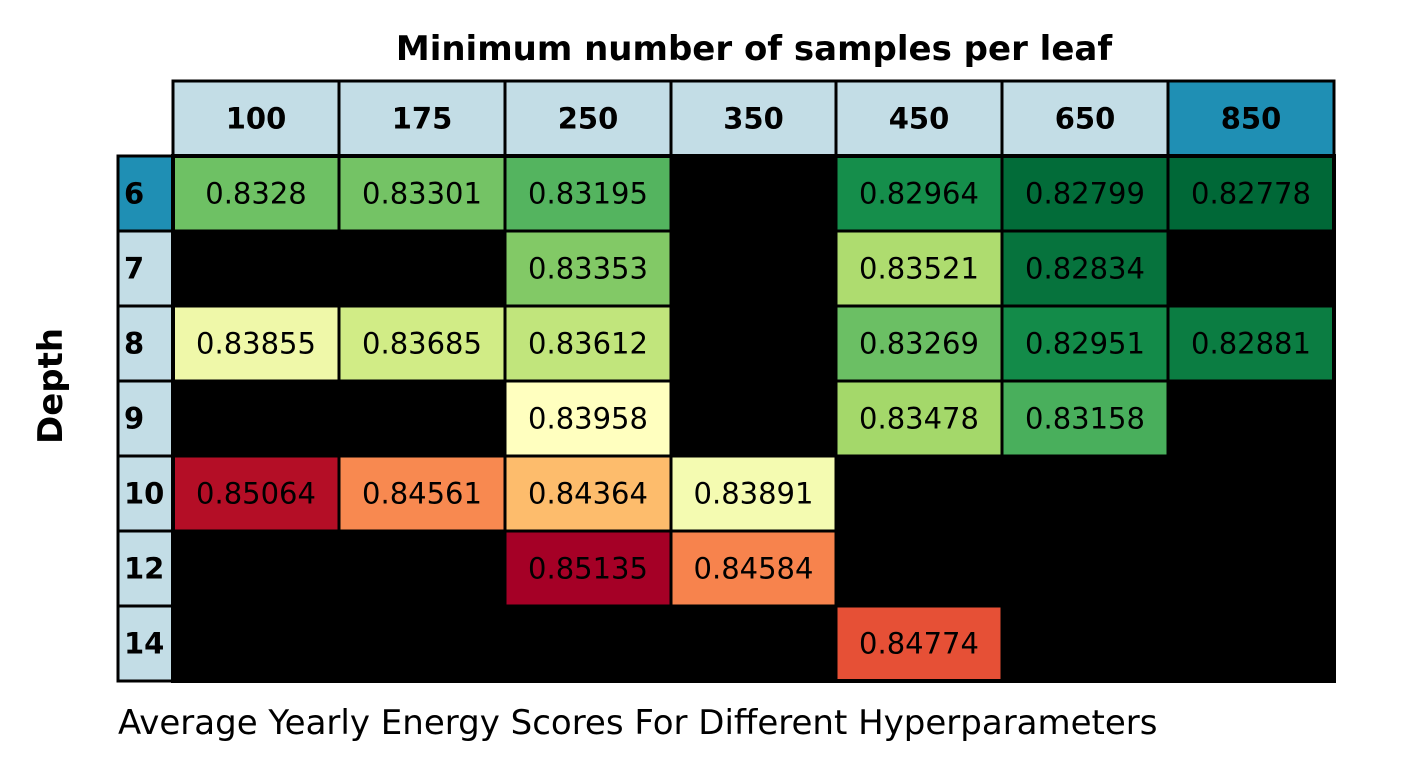  I want to click on heatmap-cell-value: 0.83521, so click(919, 269).